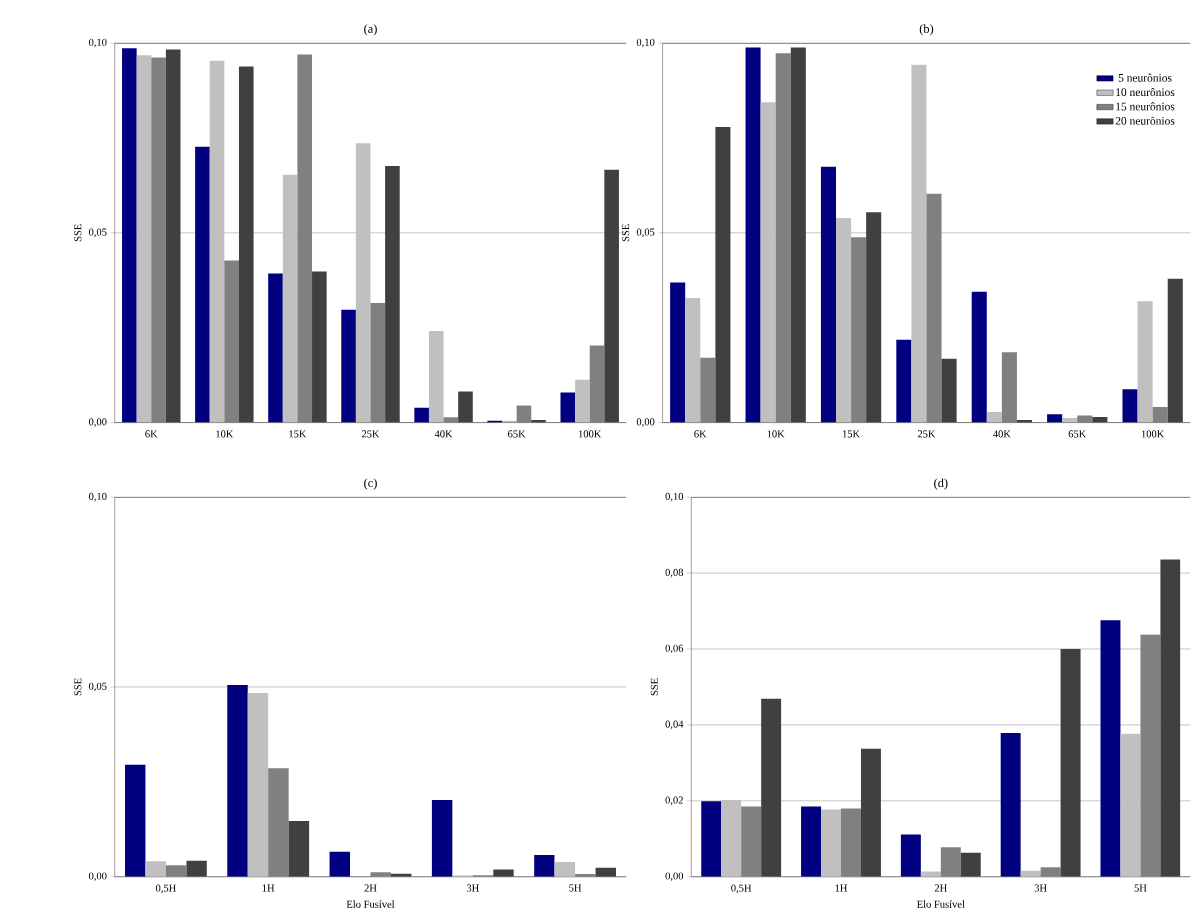 This screenshot has height=920, width=1198. Describe the element at coordinates (370, 30) in the screenshot. I see `chart-title: (a)` at that location.